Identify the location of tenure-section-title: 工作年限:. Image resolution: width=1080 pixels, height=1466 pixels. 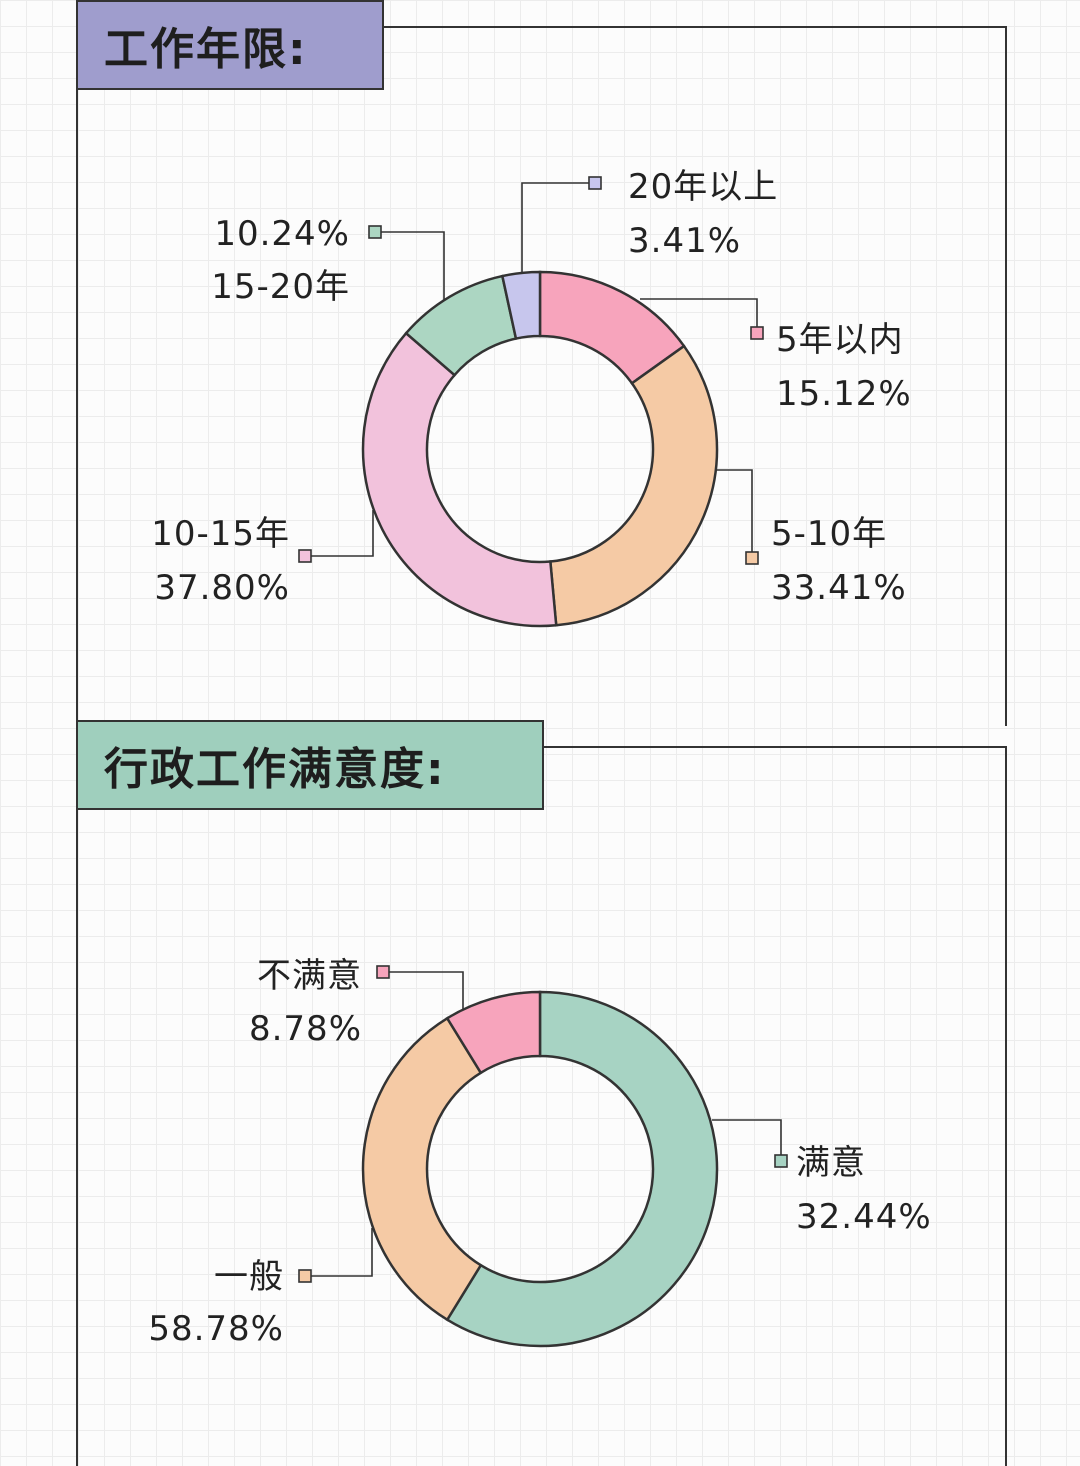
(230, 45).